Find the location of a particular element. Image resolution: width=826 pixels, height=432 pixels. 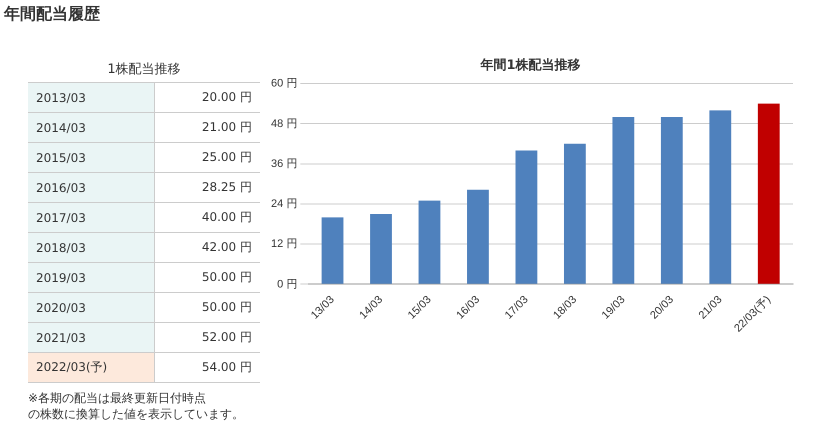

y-tick-label: 0 円 is located at coordinates (287, 284).